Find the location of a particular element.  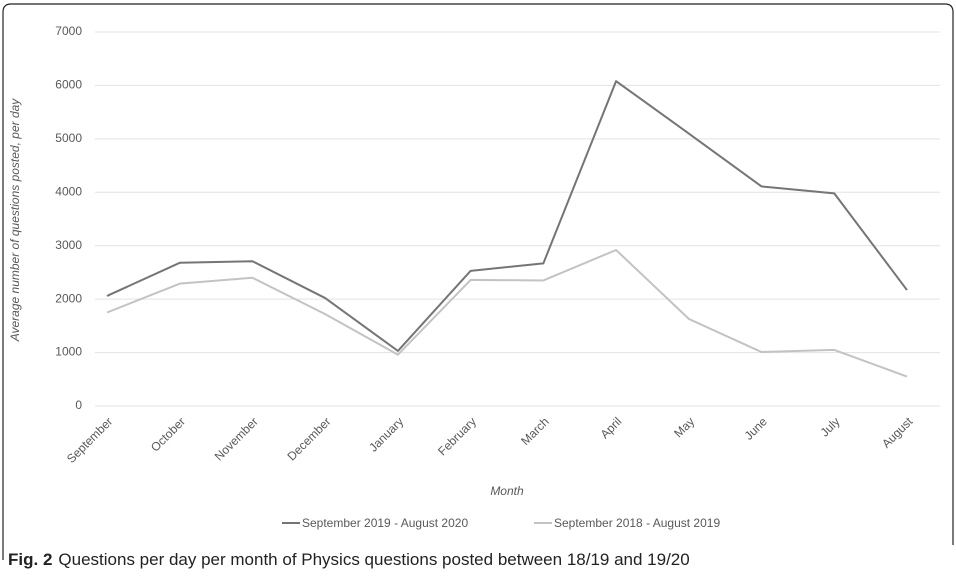

x-tick-label: July is located at coordinates (830, 426).